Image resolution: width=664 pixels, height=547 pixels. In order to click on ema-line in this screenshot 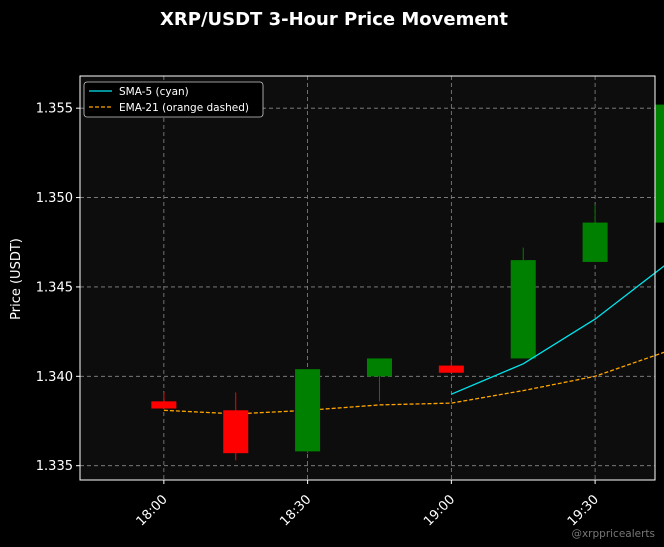, I will do `click(413, 383)`.